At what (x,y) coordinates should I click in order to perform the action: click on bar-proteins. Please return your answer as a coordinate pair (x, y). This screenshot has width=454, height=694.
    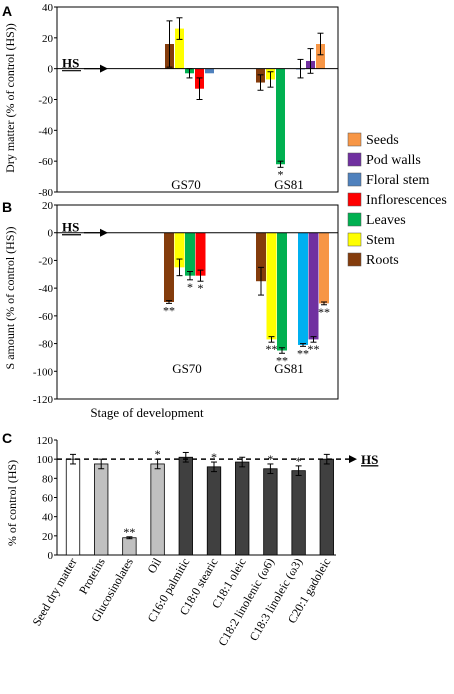
    Looking at the image, I should click on (101, 509).